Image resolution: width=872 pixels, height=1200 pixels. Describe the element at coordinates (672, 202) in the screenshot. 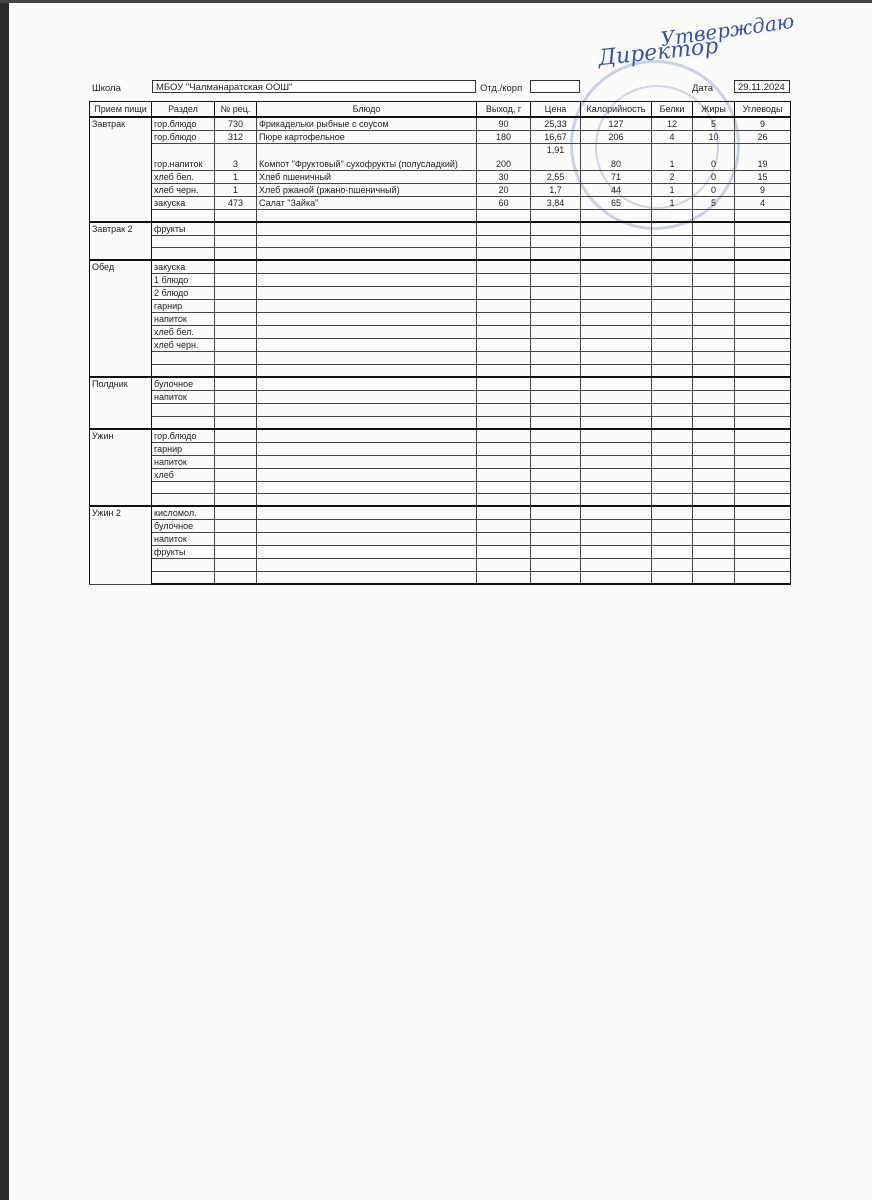

I see `protein-cell: 1` at that location.